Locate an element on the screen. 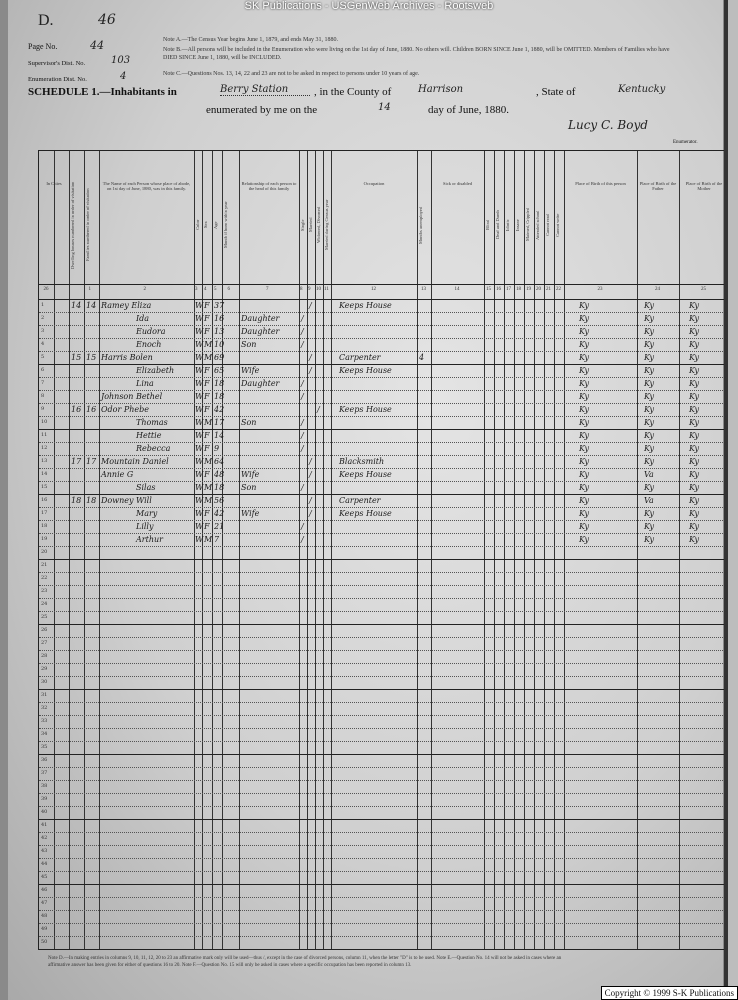 This screenshot has width=738, height=1000. column-number: 10 is located at coordinates (318, 289).